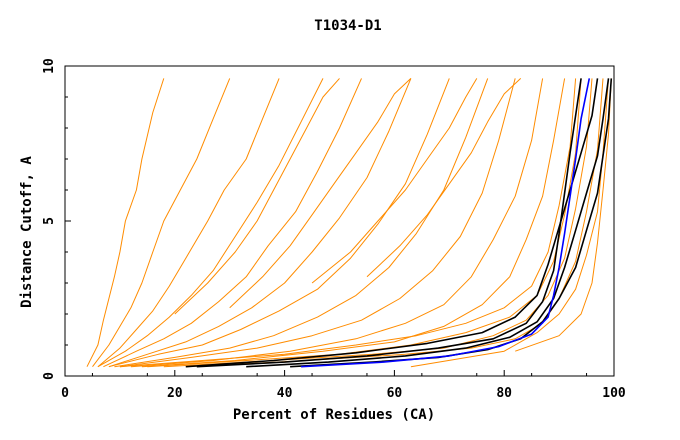 The height and width of the screenshot is (440, 680). What do you see at coordinates (504, 393) in the screenshot?
I see `x-tick-label: 80` at bounding box center [504, 393].